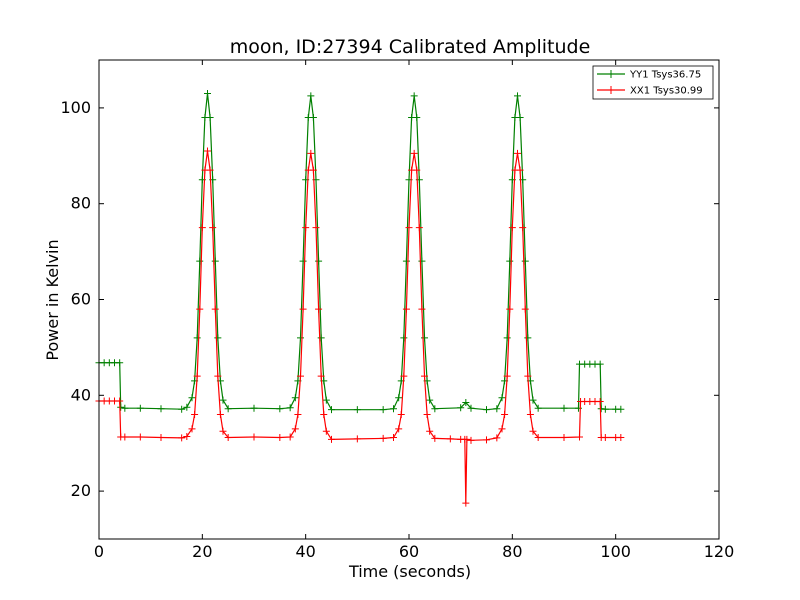 The width and height of the screenshot is (800, 600). What do you see at coordinates (611, 90) in the screenshot?
I see `legend-marker` at bounding box center [611, 90].